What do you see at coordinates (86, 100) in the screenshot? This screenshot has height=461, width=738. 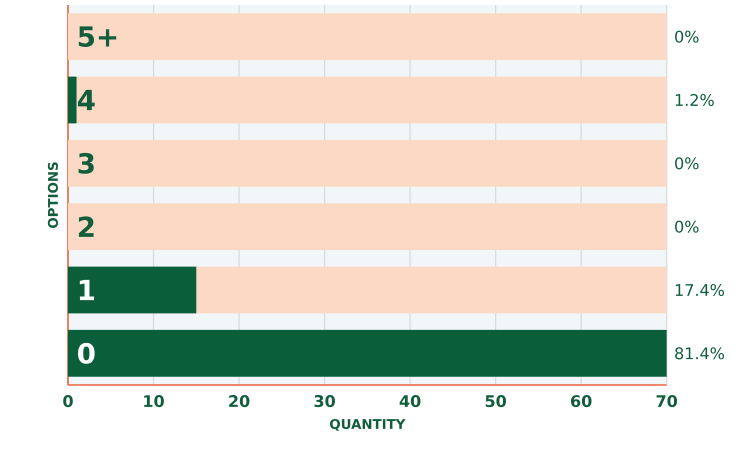 I see `y-tick-label: 4` at bounding box center [86, 100].